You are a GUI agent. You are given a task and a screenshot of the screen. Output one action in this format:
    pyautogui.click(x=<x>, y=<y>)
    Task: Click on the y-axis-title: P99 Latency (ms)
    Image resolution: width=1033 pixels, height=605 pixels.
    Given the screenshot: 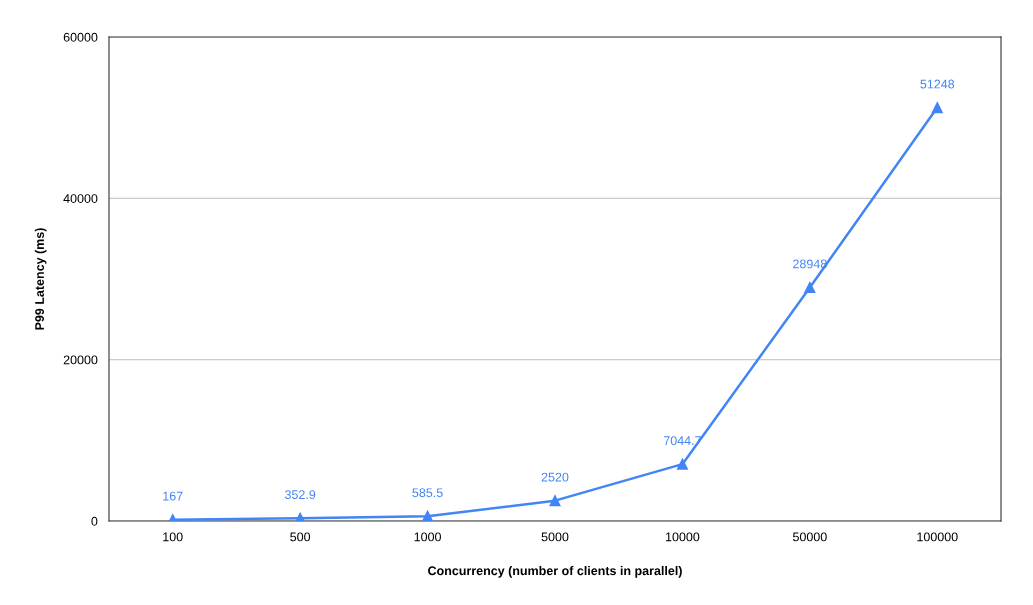 What is the action you would take?
    pyautogui.click(x=40, y=279)
    